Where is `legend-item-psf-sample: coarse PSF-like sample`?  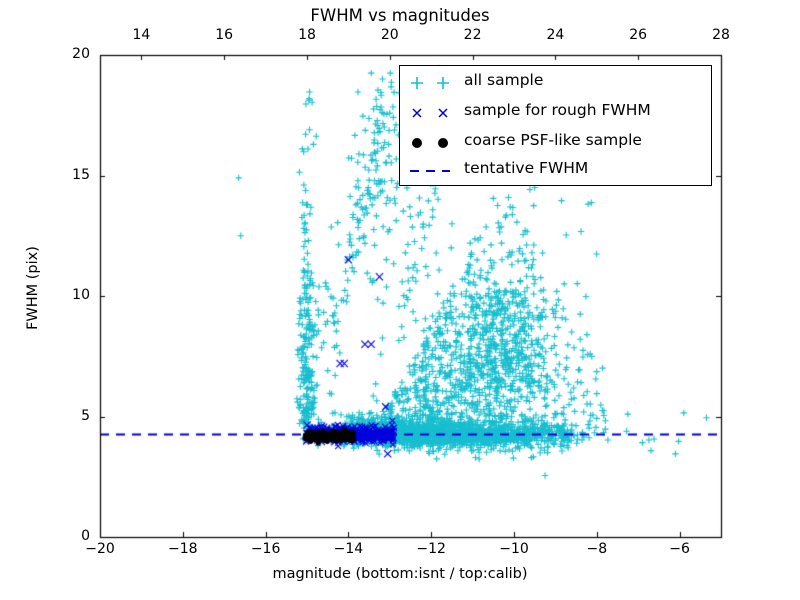
legend-item-psf-sample: coarse PSF-like sample is located at coordinates (556, 143).